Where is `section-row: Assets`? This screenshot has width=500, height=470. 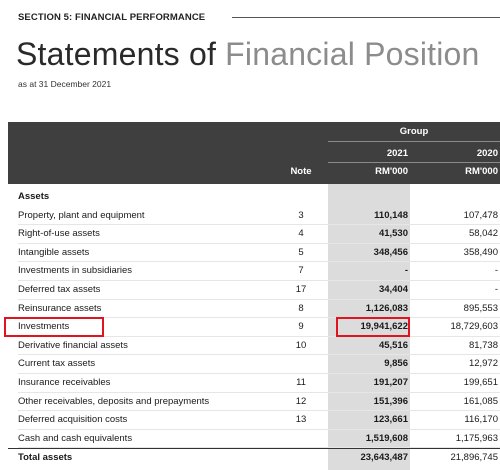 section-row: Assets is located at coordinates (254, 197).